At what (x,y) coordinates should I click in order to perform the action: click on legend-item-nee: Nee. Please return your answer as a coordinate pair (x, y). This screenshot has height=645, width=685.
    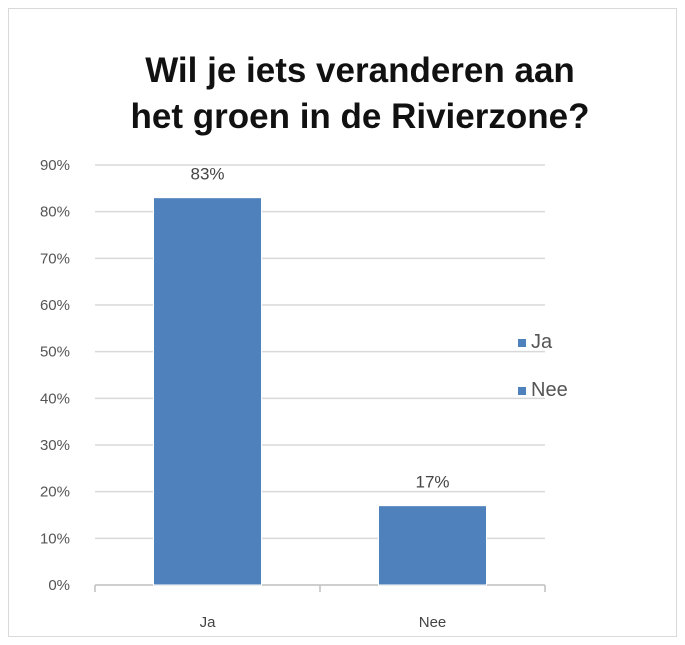
    Looking at the image, I should click on (543, 390).